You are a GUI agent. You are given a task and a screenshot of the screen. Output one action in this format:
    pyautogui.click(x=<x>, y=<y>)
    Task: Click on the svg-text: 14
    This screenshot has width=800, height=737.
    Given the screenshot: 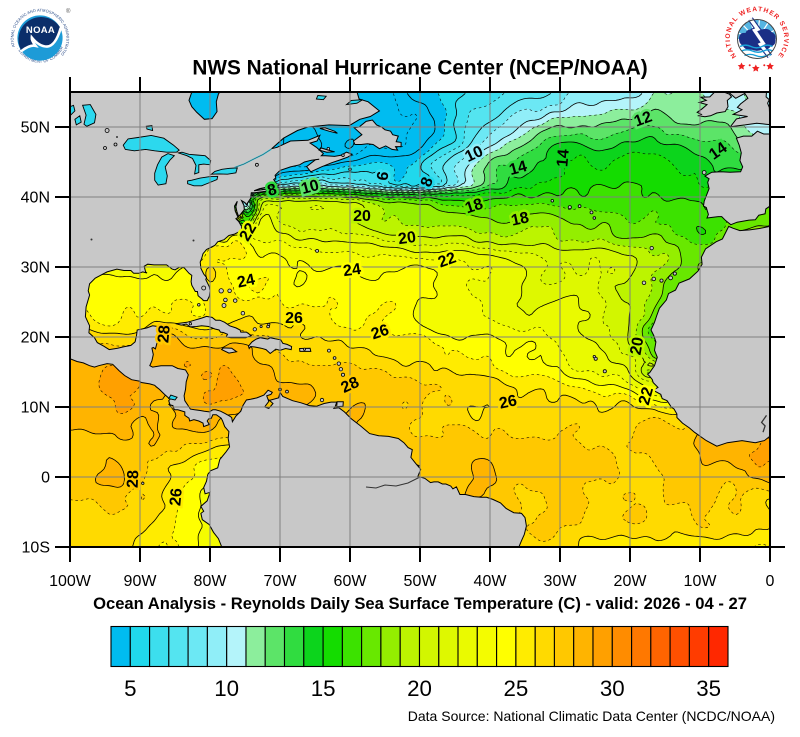 What is the action you would take?
    pyautogui.click(x=563, y=157)
    